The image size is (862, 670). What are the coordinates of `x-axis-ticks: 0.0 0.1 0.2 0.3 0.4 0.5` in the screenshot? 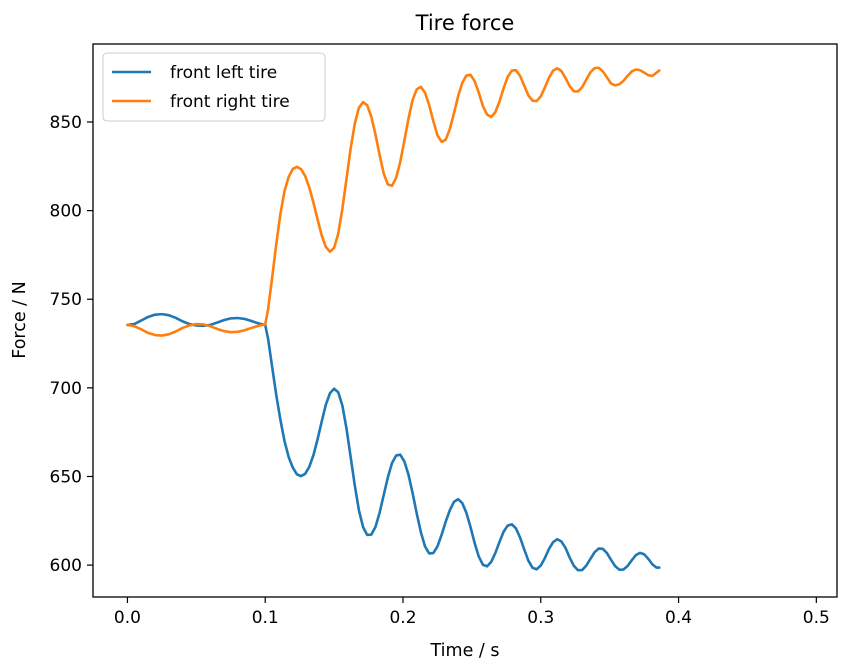 It's located at (472, 612).